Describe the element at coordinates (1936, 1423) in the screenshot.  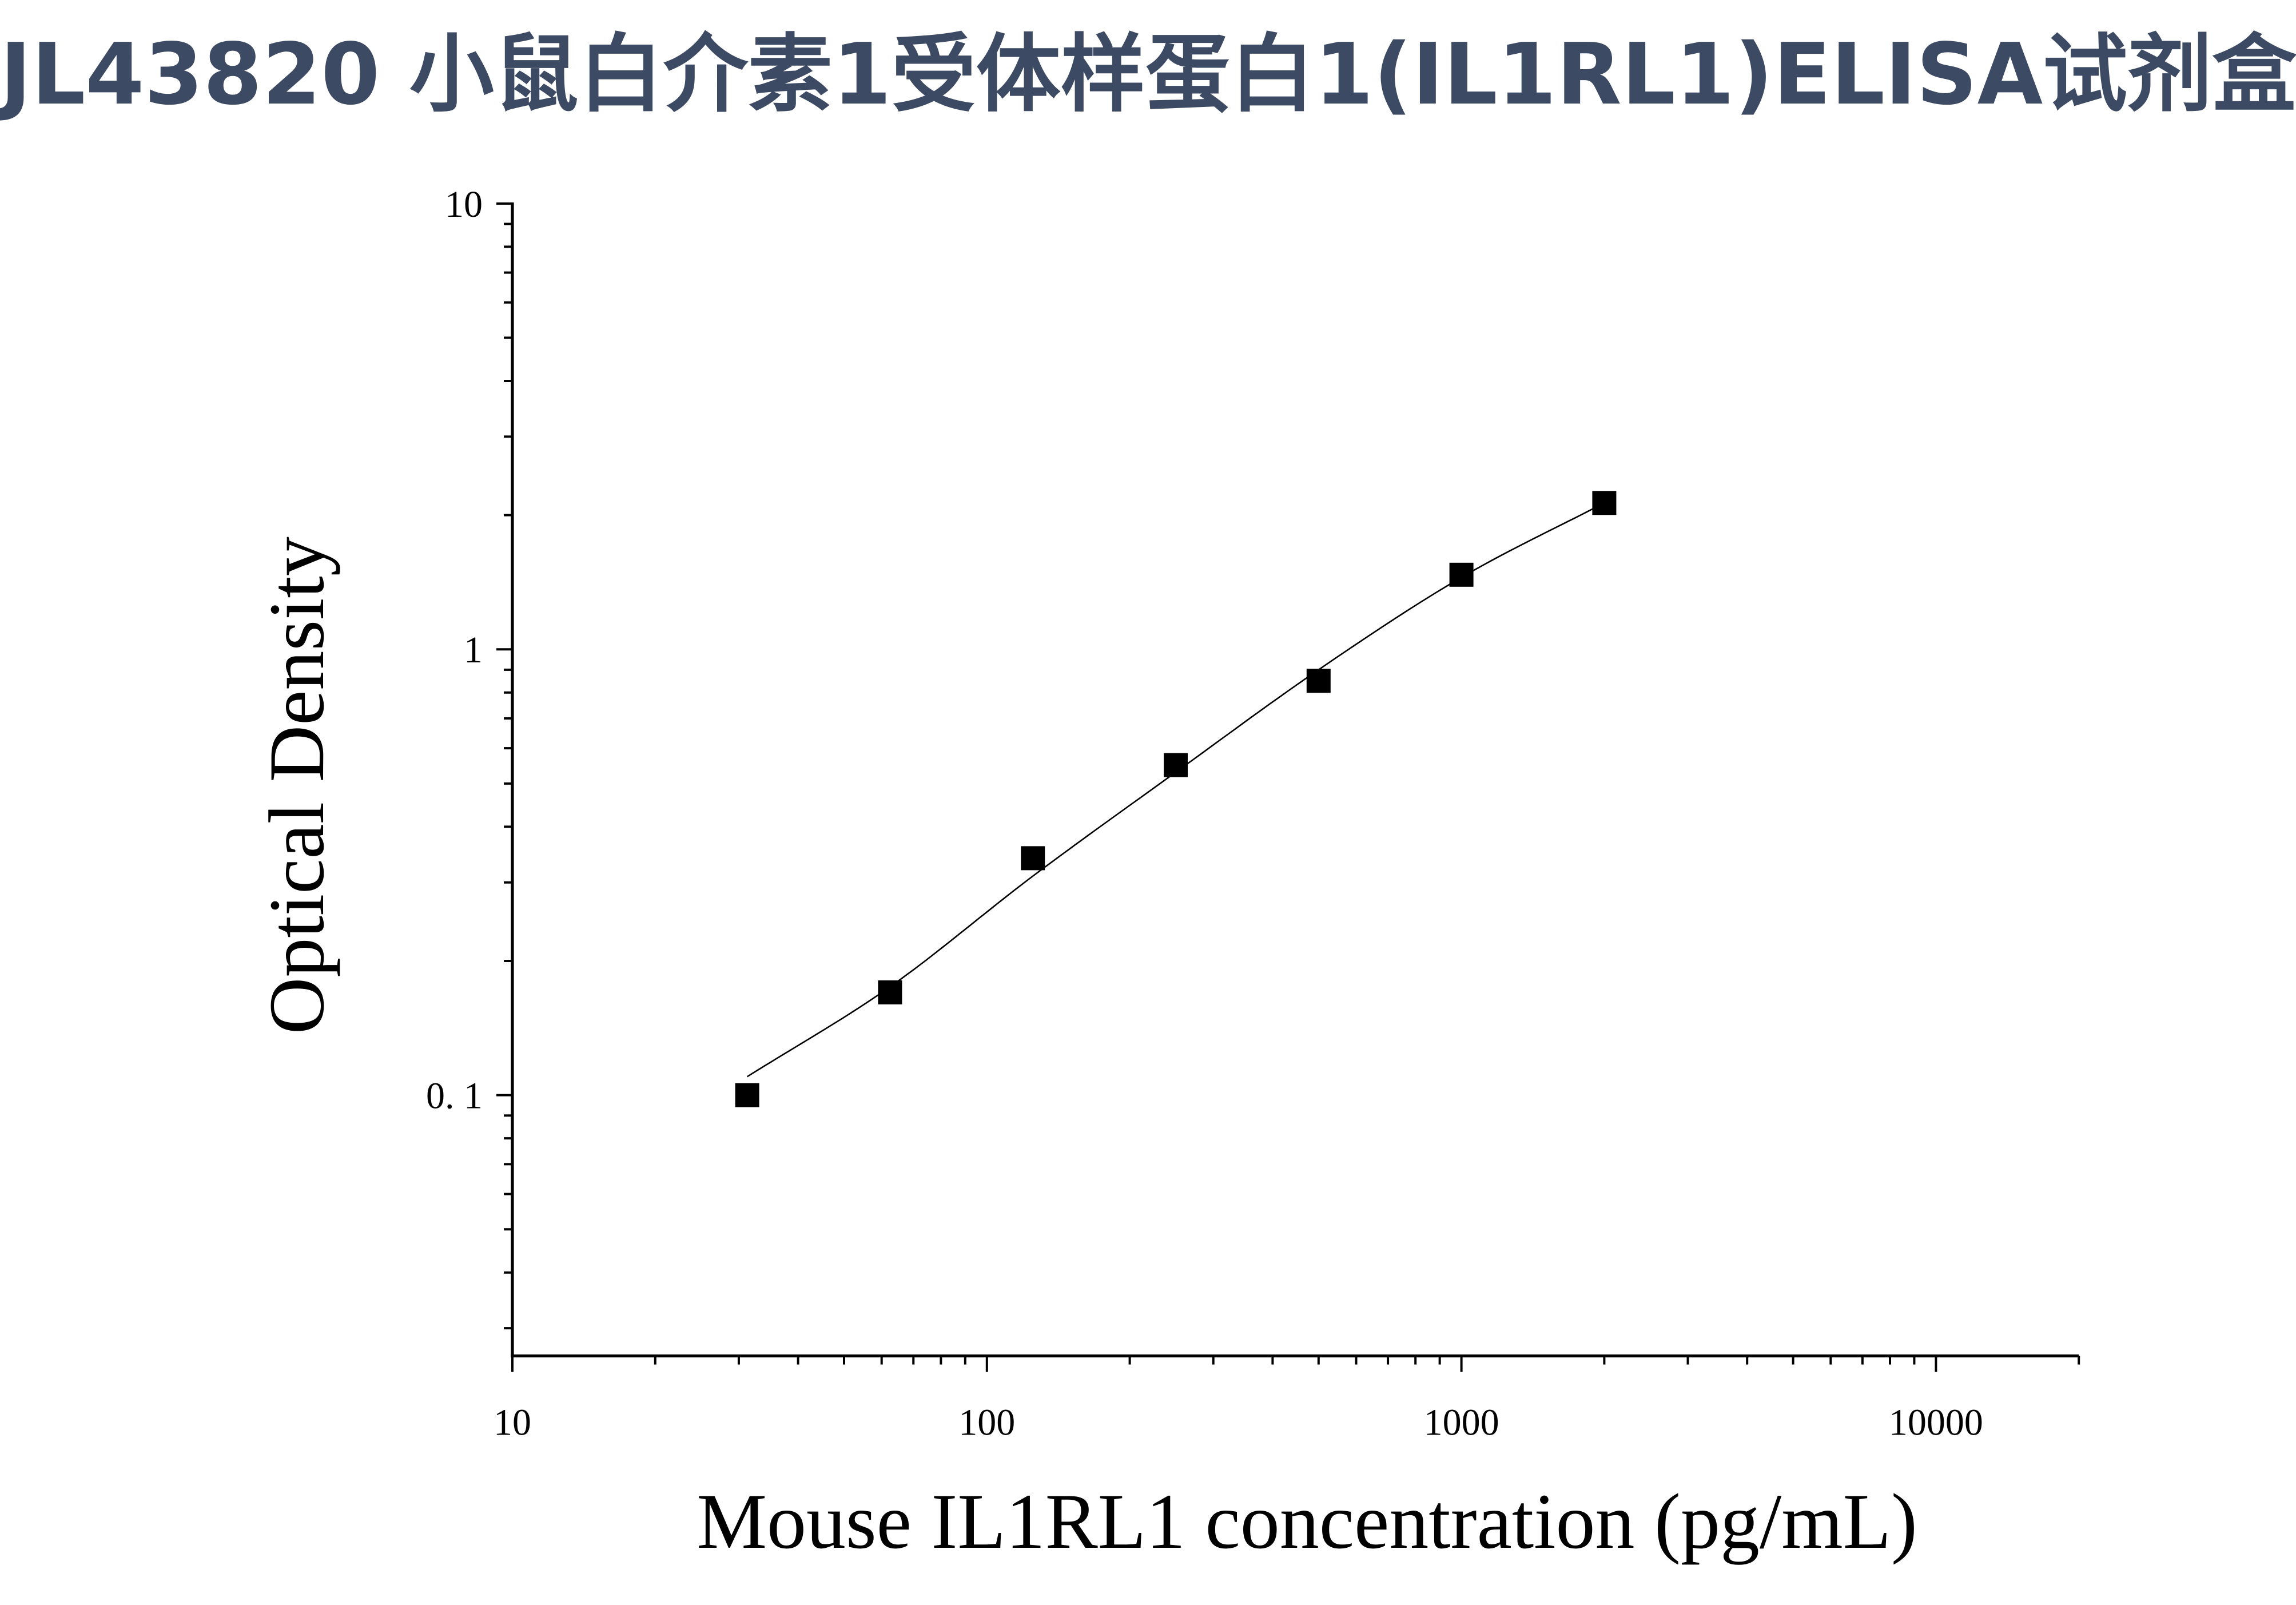
I see `x-tick-label: 10000` at that location.